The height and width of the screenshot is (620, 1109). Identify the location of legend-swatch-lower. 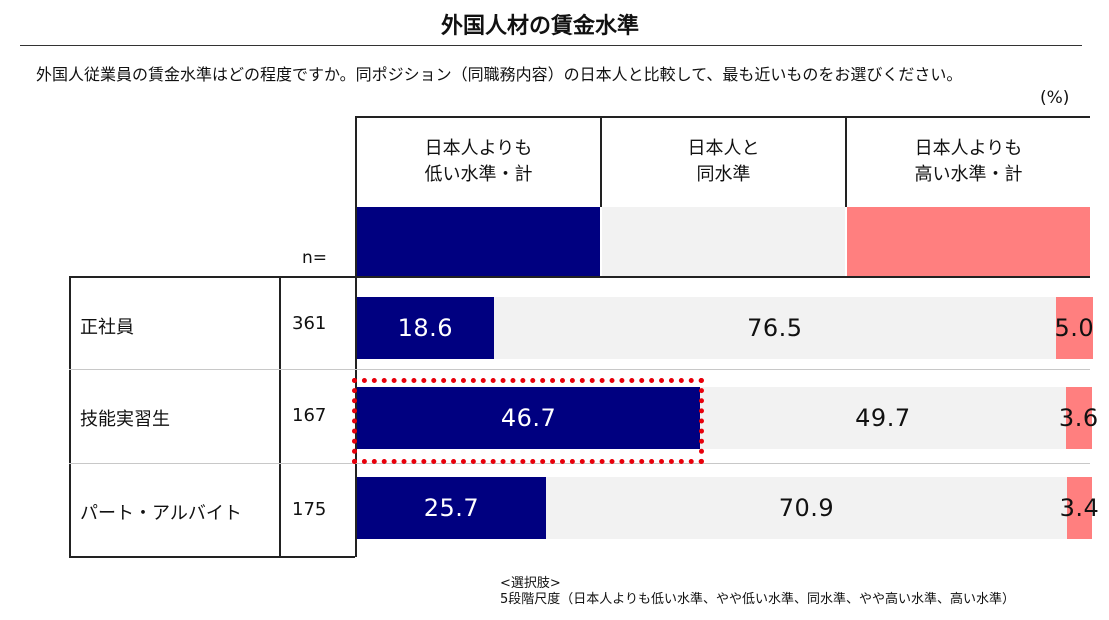
(478, 241).